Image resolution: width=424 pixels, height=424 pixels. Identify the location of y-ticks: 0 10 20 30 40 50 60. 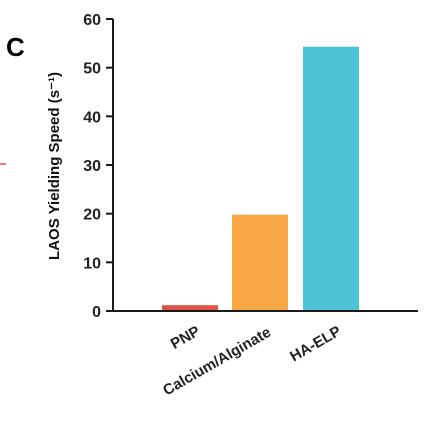
(98, 166).